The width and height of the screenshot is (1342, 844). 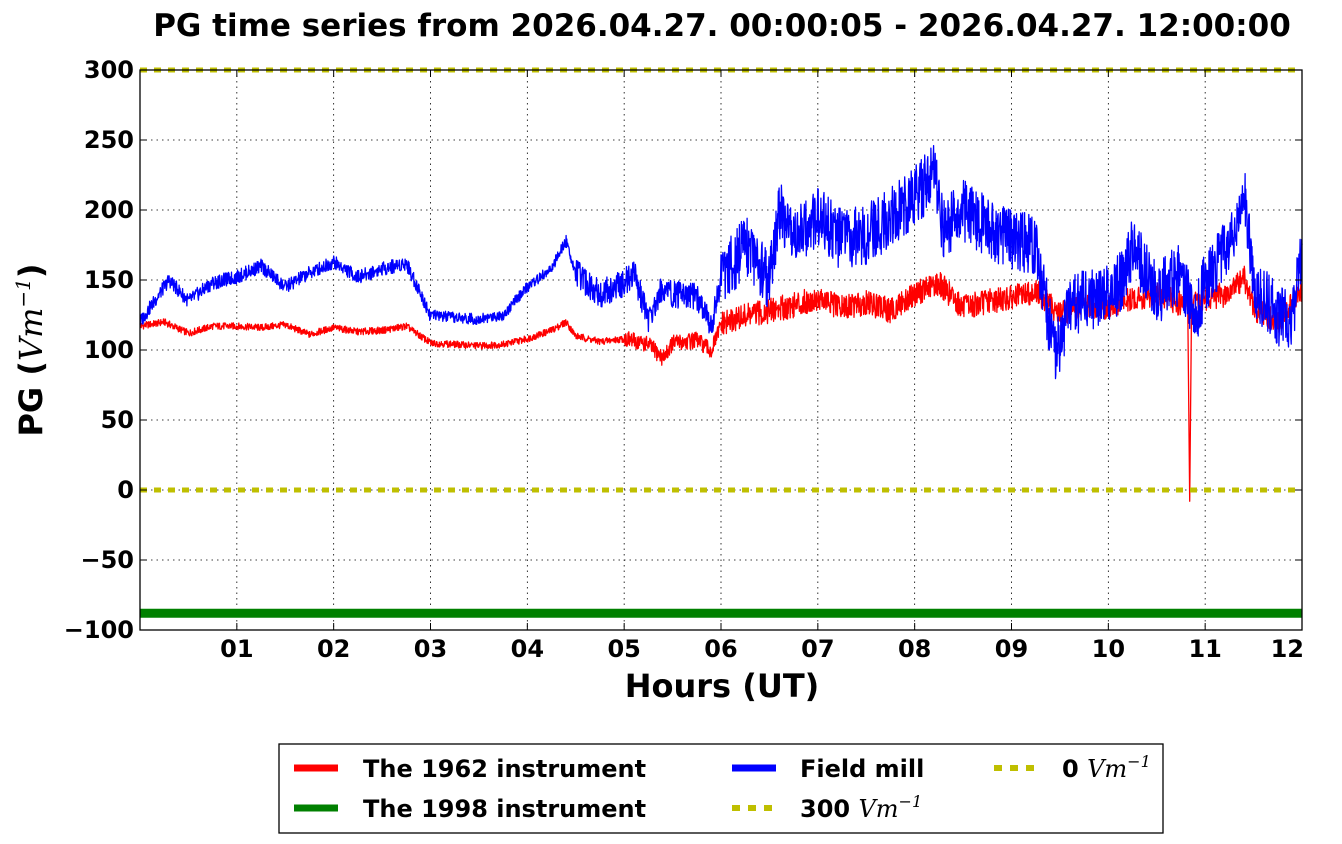 What do you see at coordinates (236, 649) in the screenshot?
I see `x-tick-label: 01` at bounding box center [236, 649].